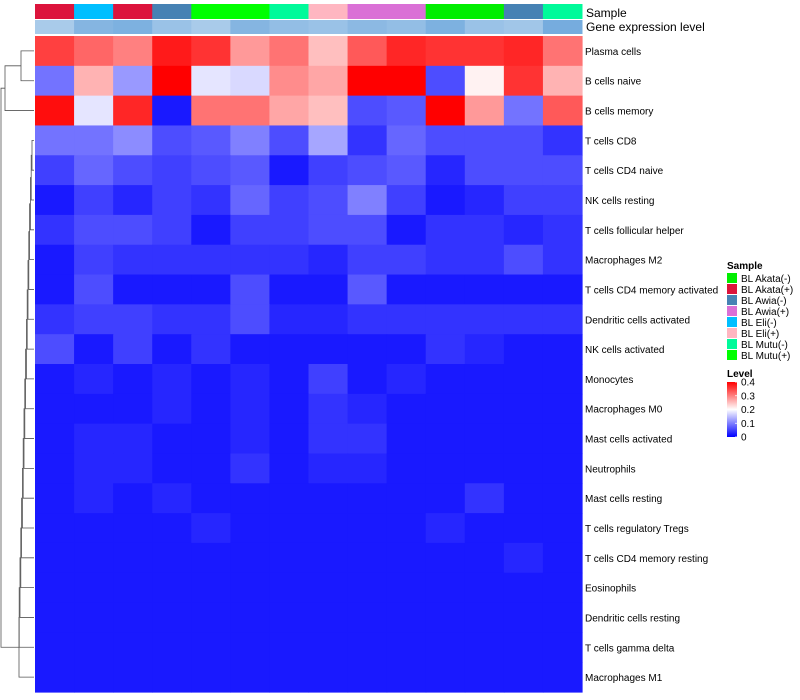 The image size is (800, 700). I want to click on row-label: T cells follicular helper, so click(634, 231).